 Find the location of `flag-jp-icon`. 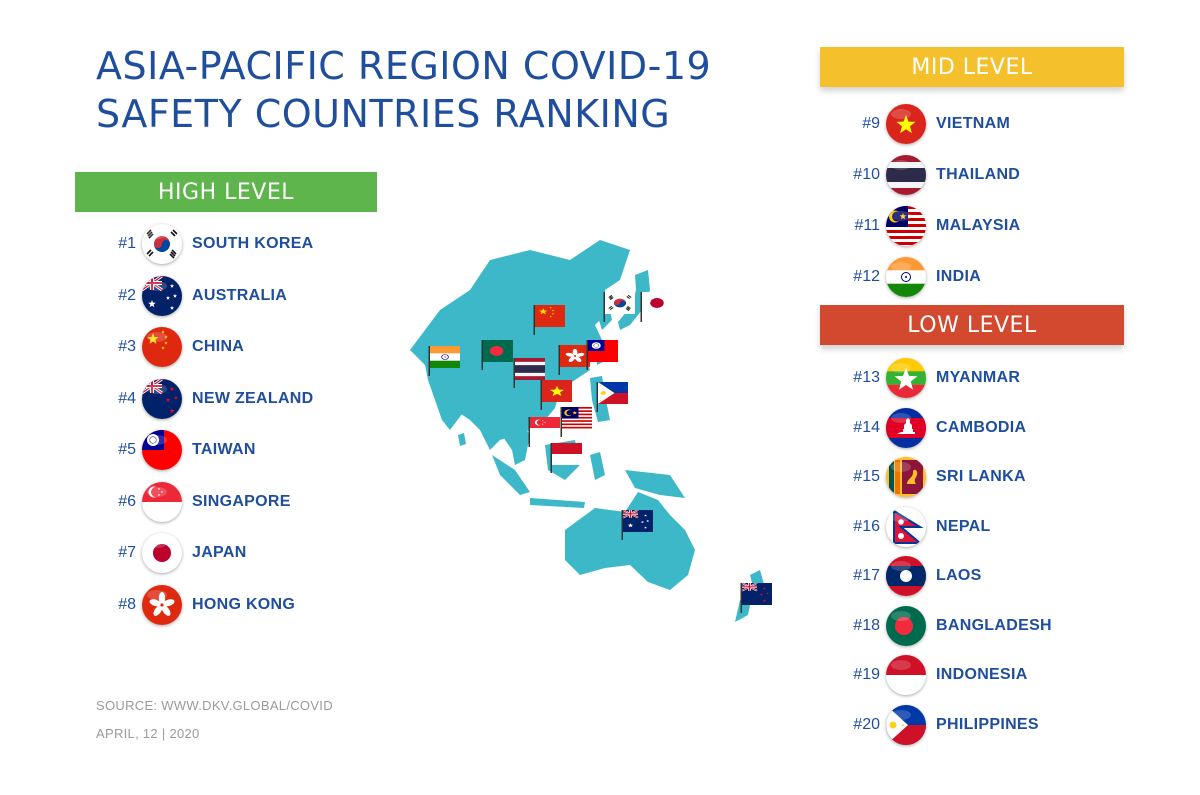

flag-jp-icon is located at coordinates (162, 553).